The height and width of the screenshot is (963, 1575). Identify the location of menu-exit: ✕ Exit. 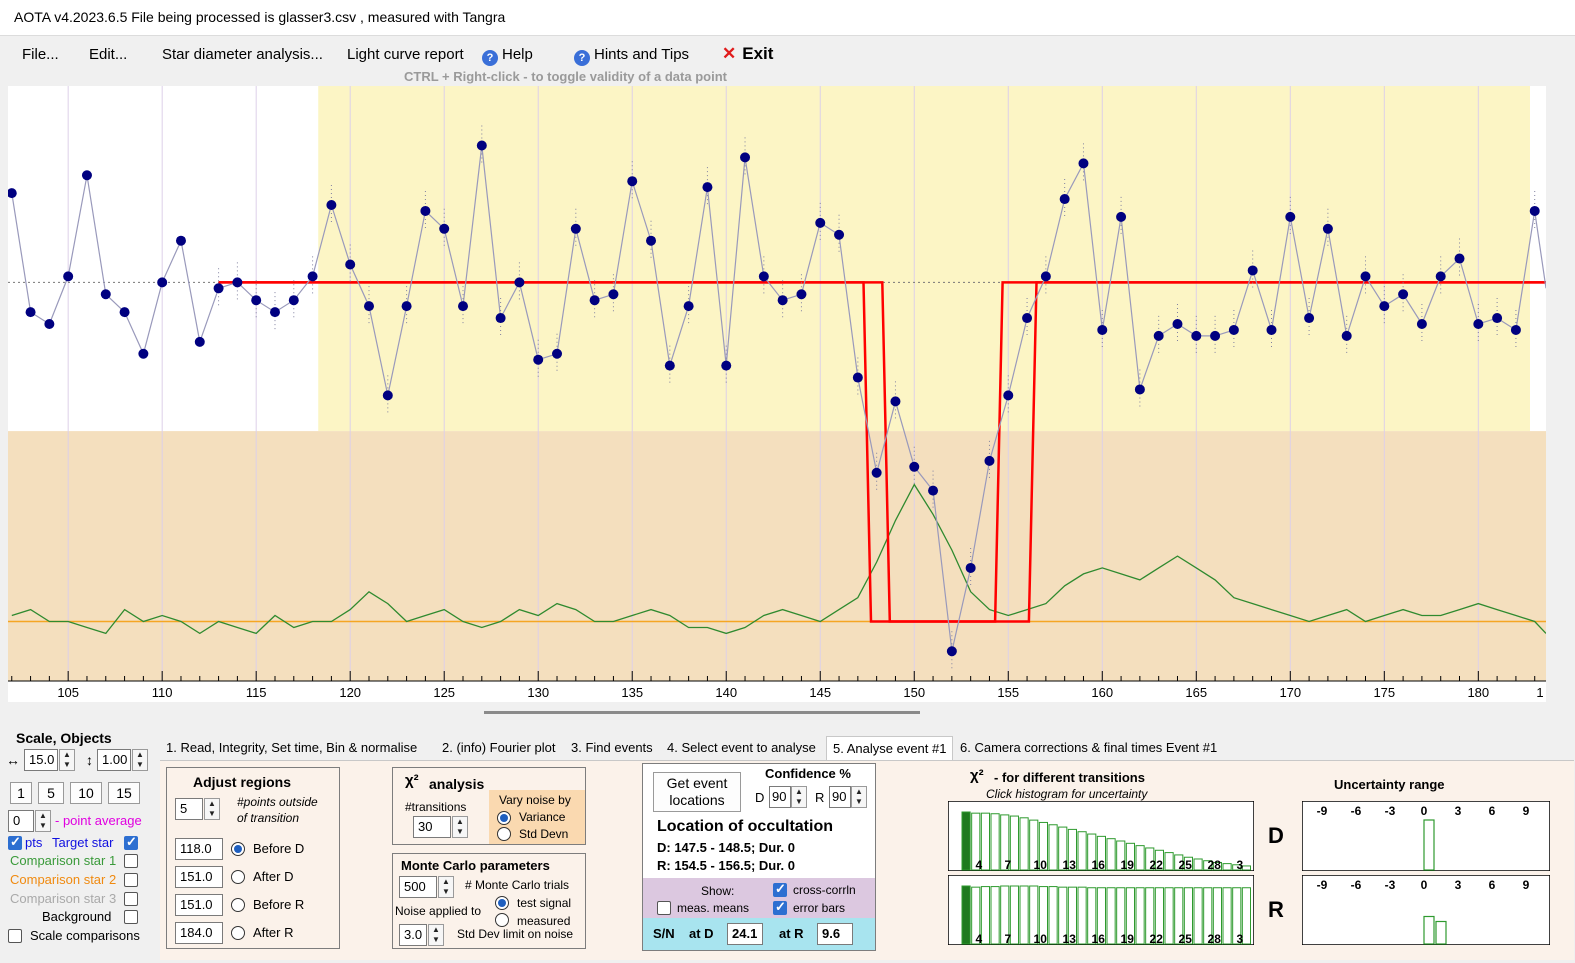
(747, 54).